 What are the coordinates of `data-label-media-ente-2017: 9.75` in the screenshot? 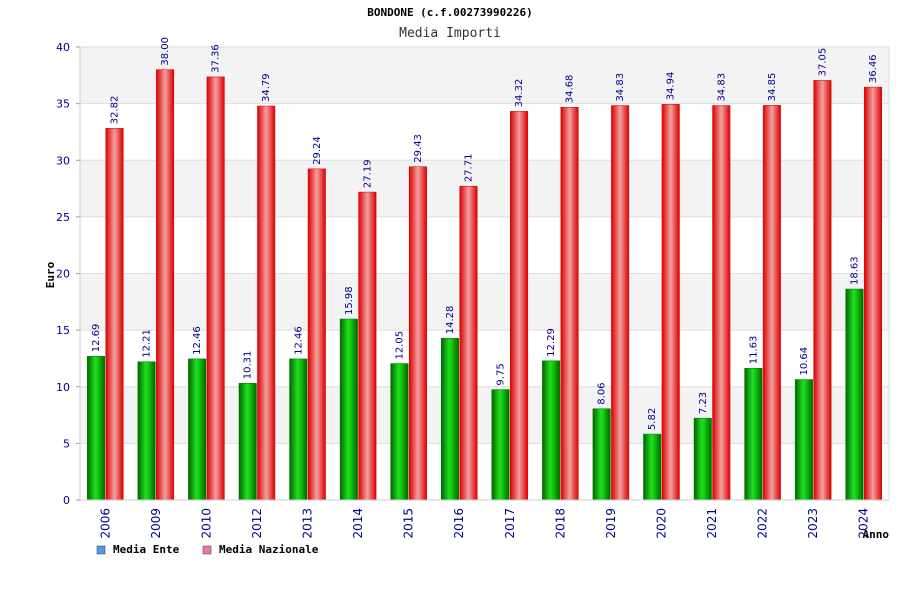 It's located at (501, 374).